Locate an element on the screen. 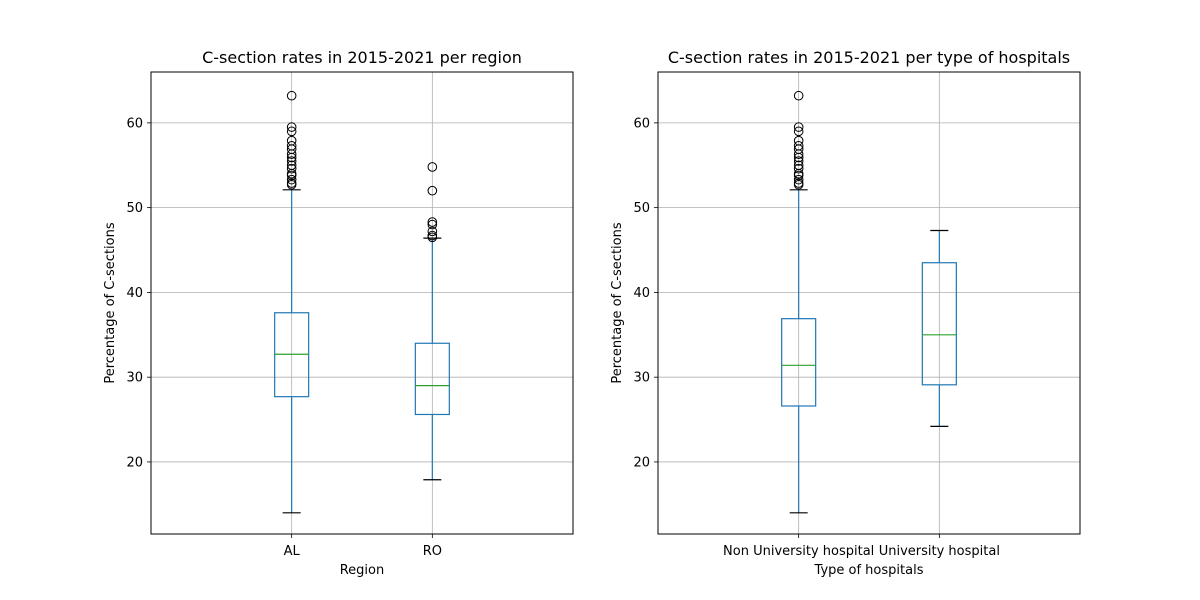 The height and width of the screenshot is (600, 1200). x-tick-label: University hospital is located at coordinates (939, 551).